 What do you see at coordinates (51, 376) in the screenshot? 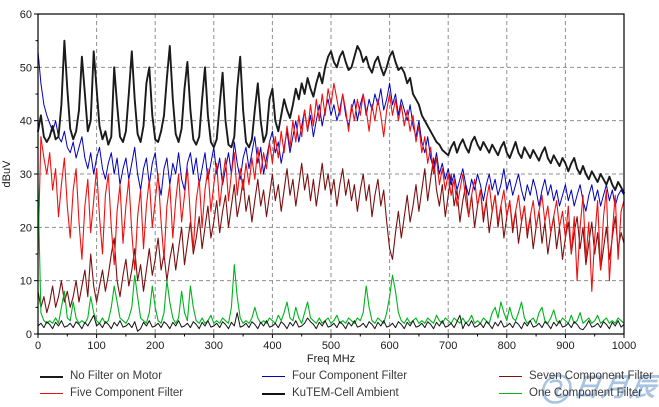
I see `legend-swatch-black-thick` at bounding box center [51, 376].